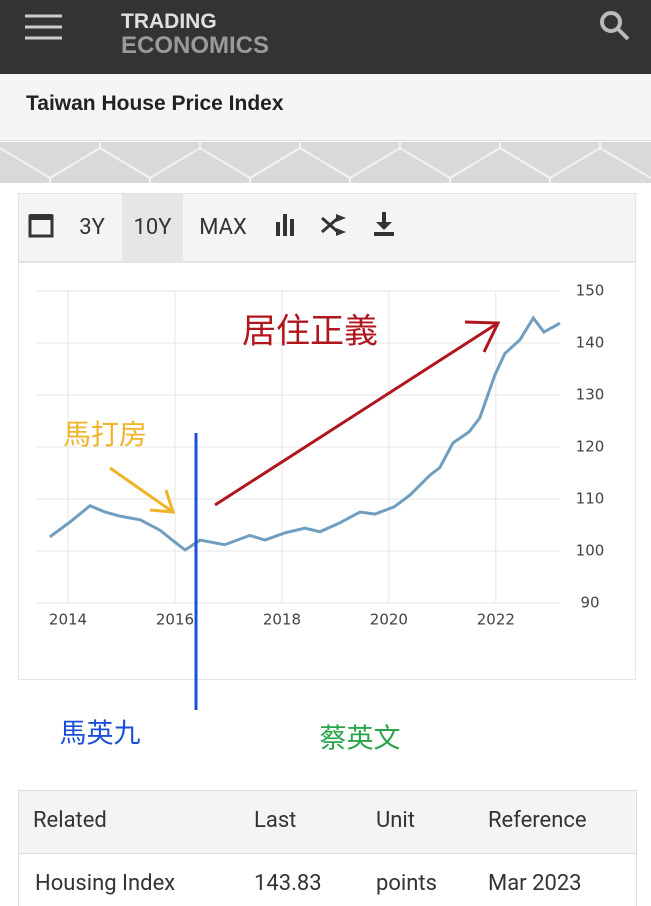  What do you see at coordinates (590, 395) in the screenshot?
I see `y-tick-label: 130` at bounding box center [590, 395].